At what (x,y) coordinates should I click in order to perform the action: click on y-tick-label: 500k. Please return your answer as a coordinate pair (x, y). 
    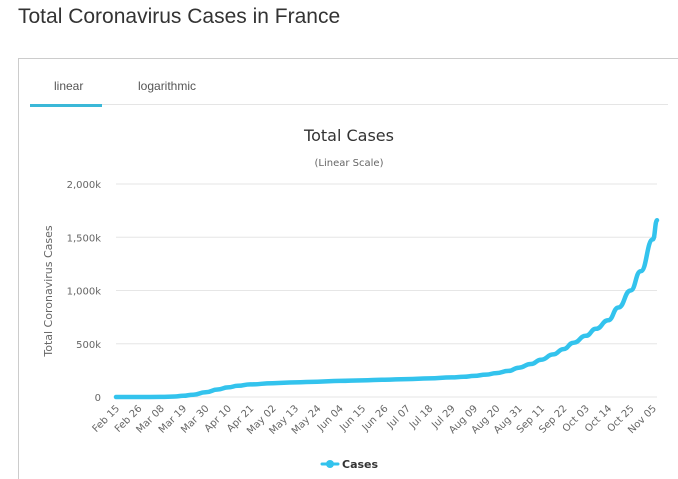
    Looking at the image, I should click on (88, 345).